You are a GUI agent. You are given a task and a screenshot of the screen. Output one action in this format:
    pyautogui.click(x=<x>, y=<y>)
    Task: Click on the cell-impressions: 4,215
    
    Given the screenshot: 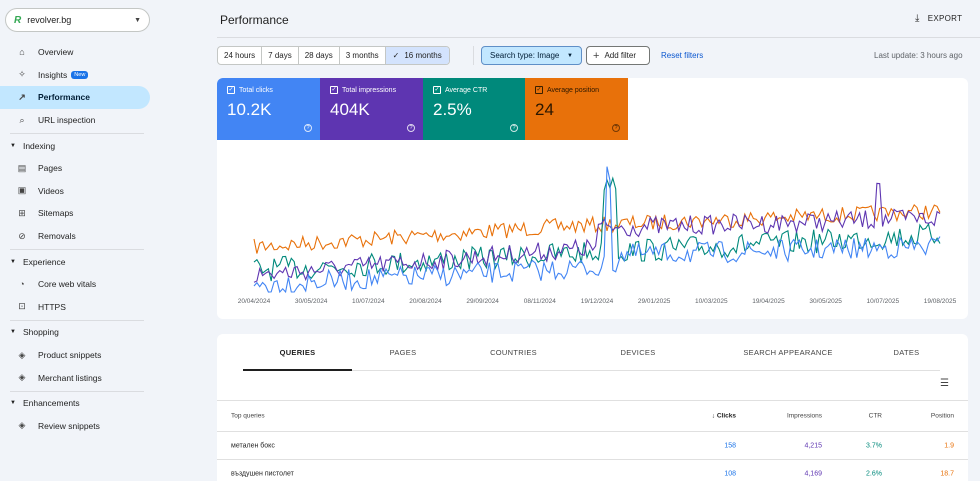 What is the action you would take?
    pyautogui.click(x=813, y=445)
    